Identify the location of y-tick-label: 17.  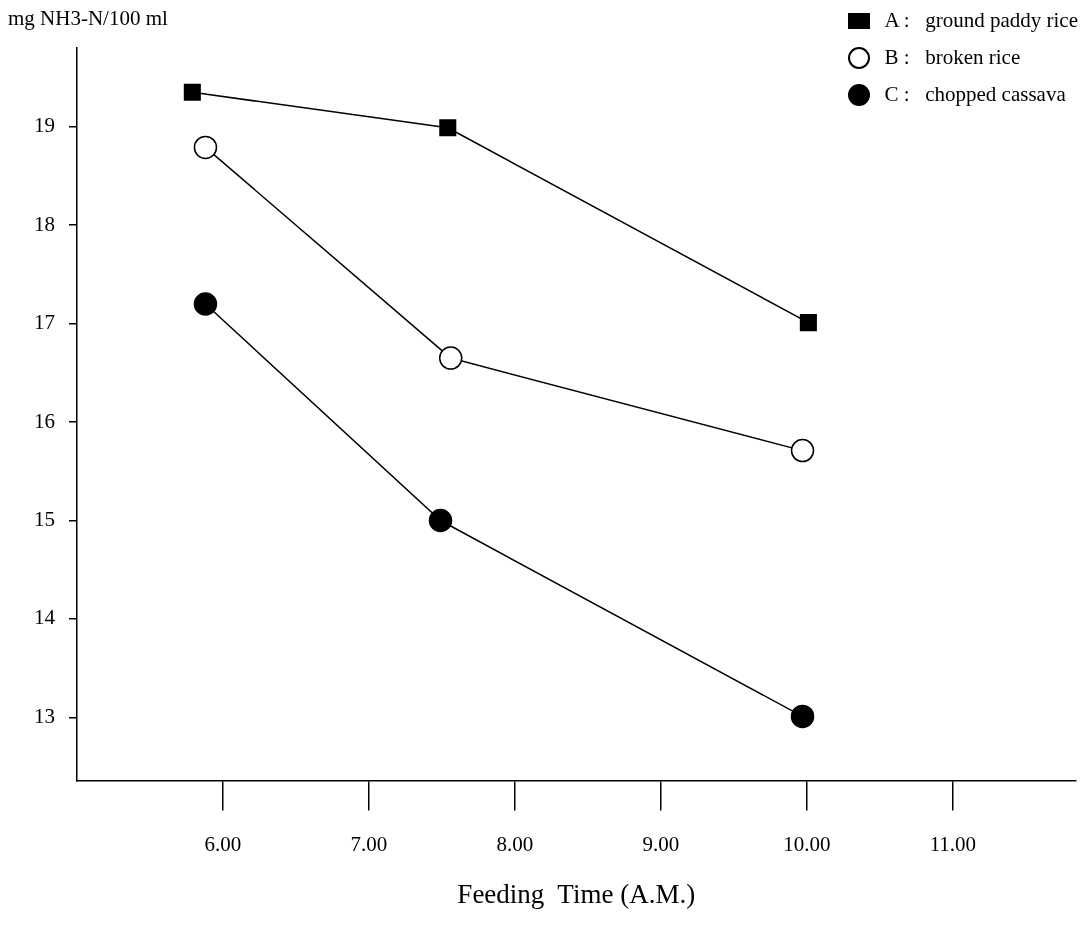
(44, 322).